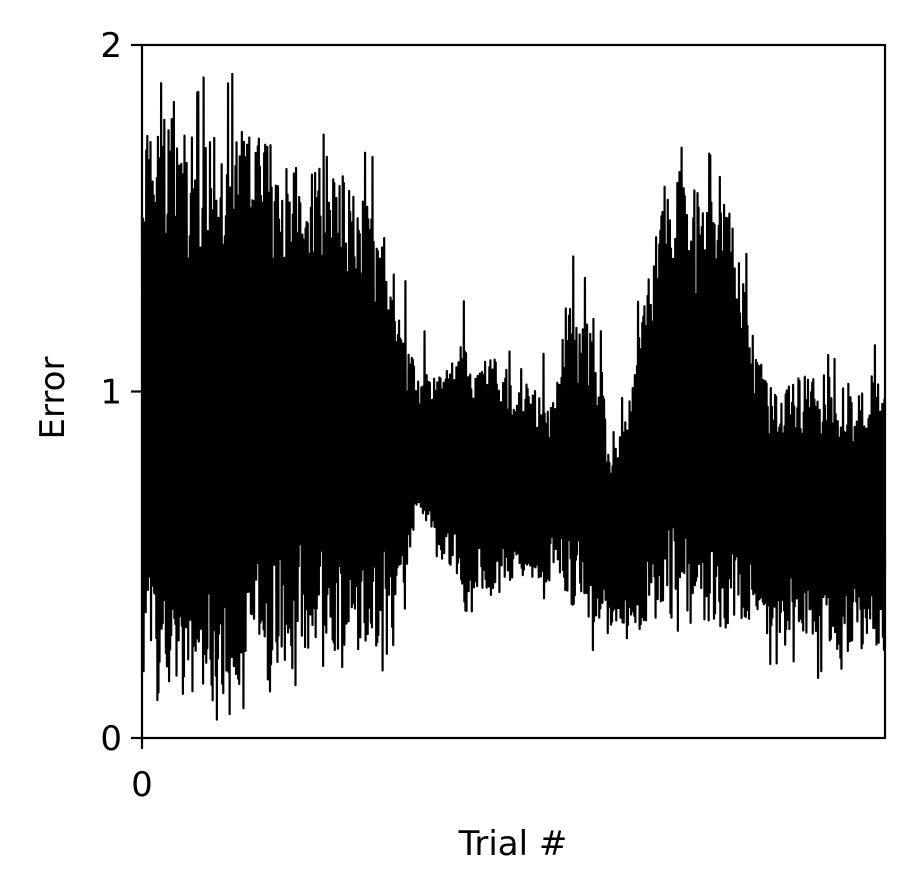  Describe the element at coordinates (513, 844) in the screenshot. I see `x-axis-label: Trial #` at that location.